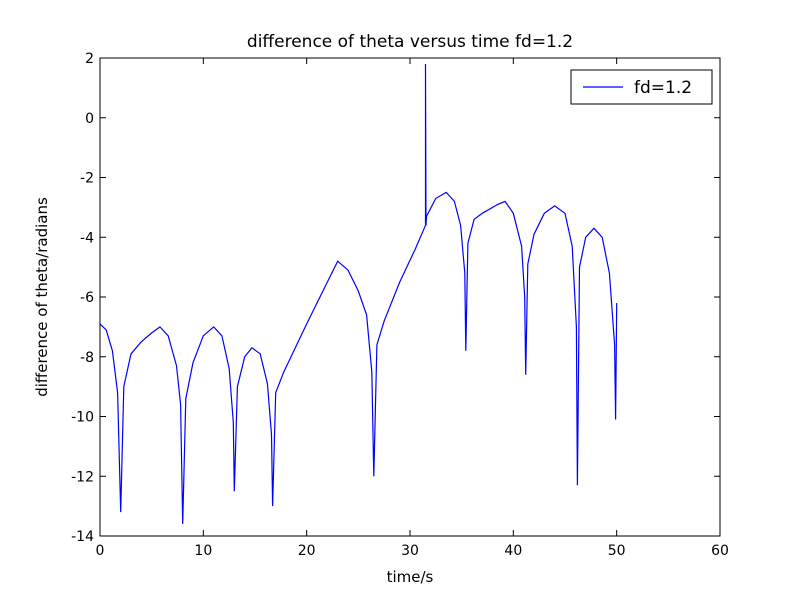 The height and width of the screenshot is (596, 800). Describe the element at coordinates (82, 477) in the screenshot. I see `y-tick-label: -12` at that location.